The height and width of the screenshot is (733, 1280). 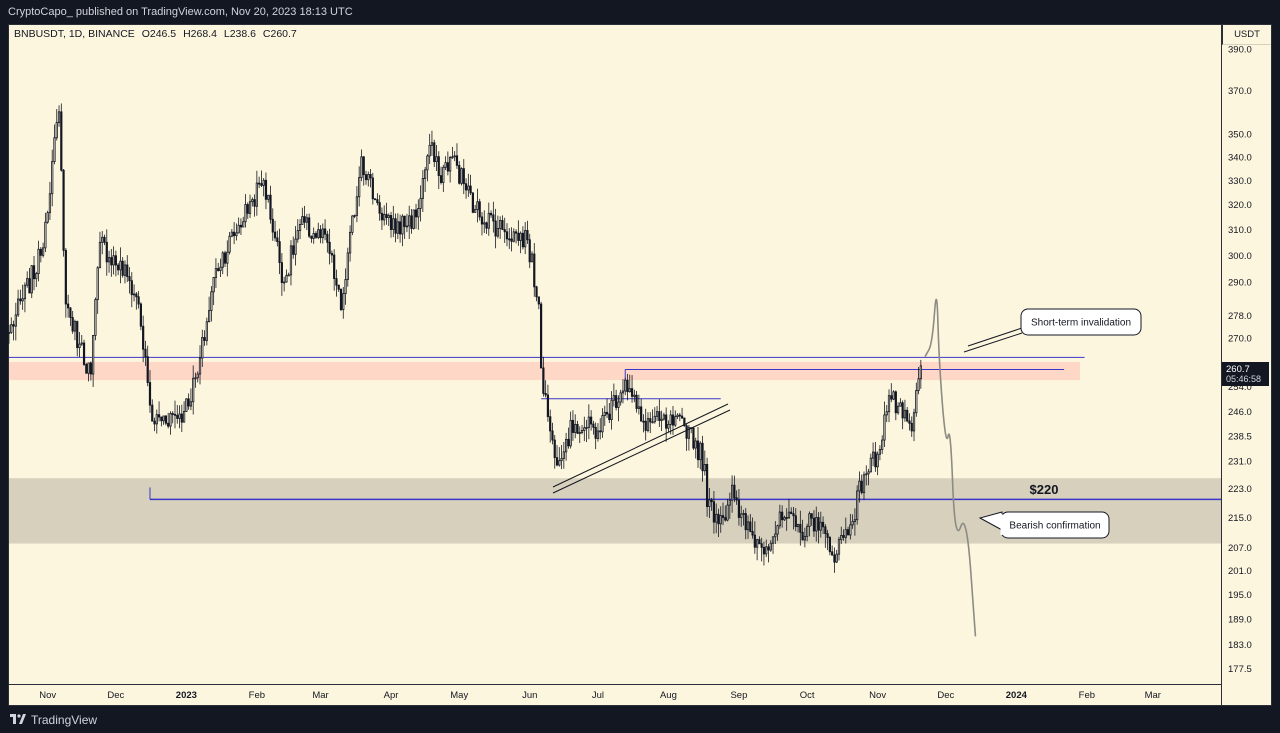 What do you see at coordinates (1240, 595) in the screenshot?
I see `price-tick-label: 195.0` at bounding box center [1240, 595].